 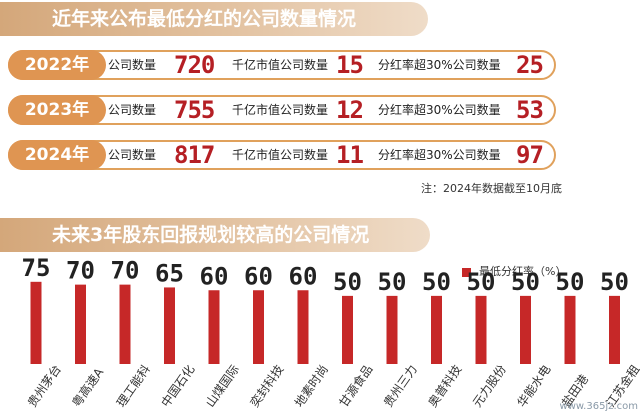 What do you see at coordinates (598, 406) in the screenshot?
I see `watermark: www.365jz.com` at bounding box center [598, 406].